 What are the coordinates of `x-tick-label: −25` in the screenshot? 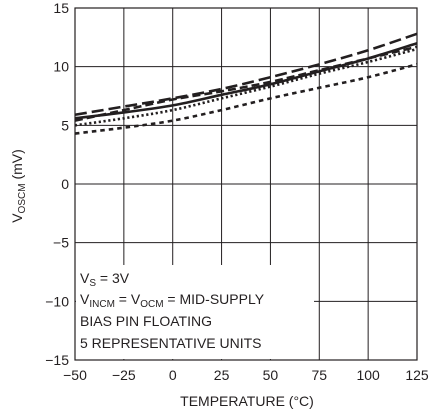 It's located at (124, 375).